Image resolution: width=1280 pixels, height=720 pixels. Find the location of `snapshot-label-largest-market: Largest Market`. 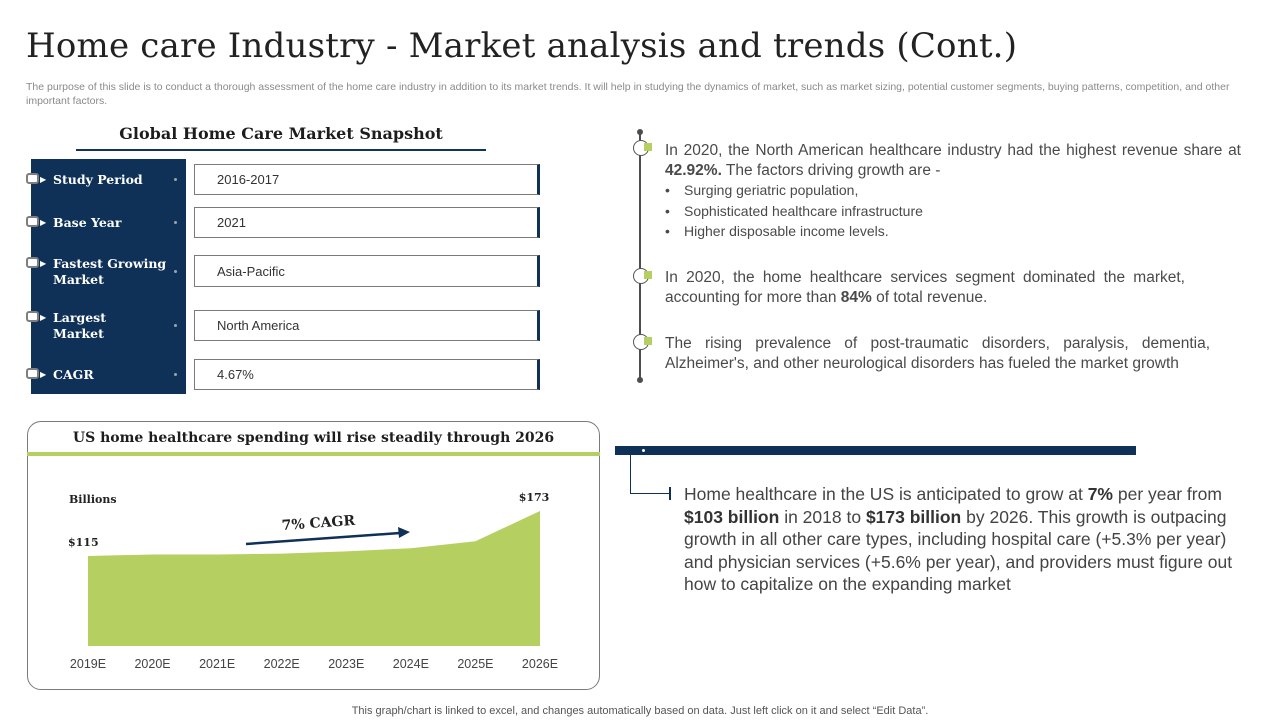

snapshot-label-largest-market: Largest Market is located at coordinates (79, 325).